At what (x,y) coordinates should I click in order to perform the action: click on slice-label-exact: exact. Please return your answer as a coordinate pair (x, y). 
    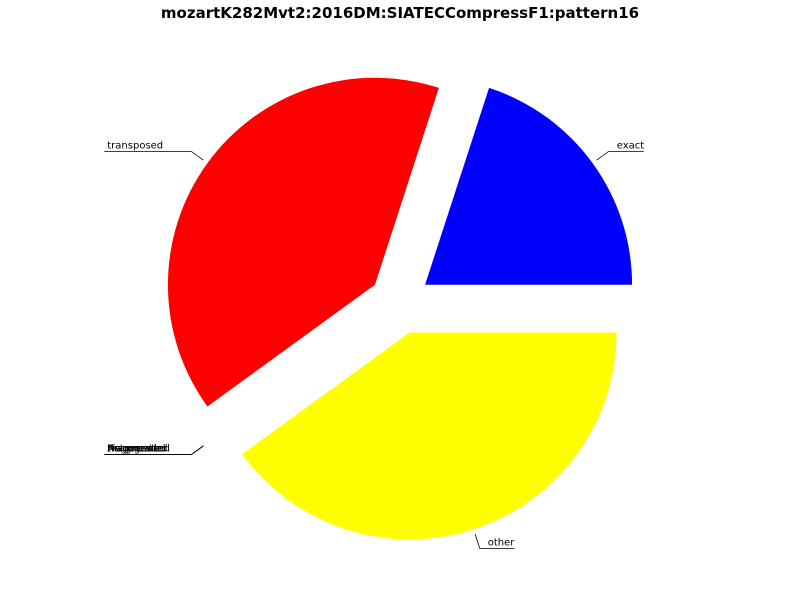
    Looking at the image, I should click on (631, 145).